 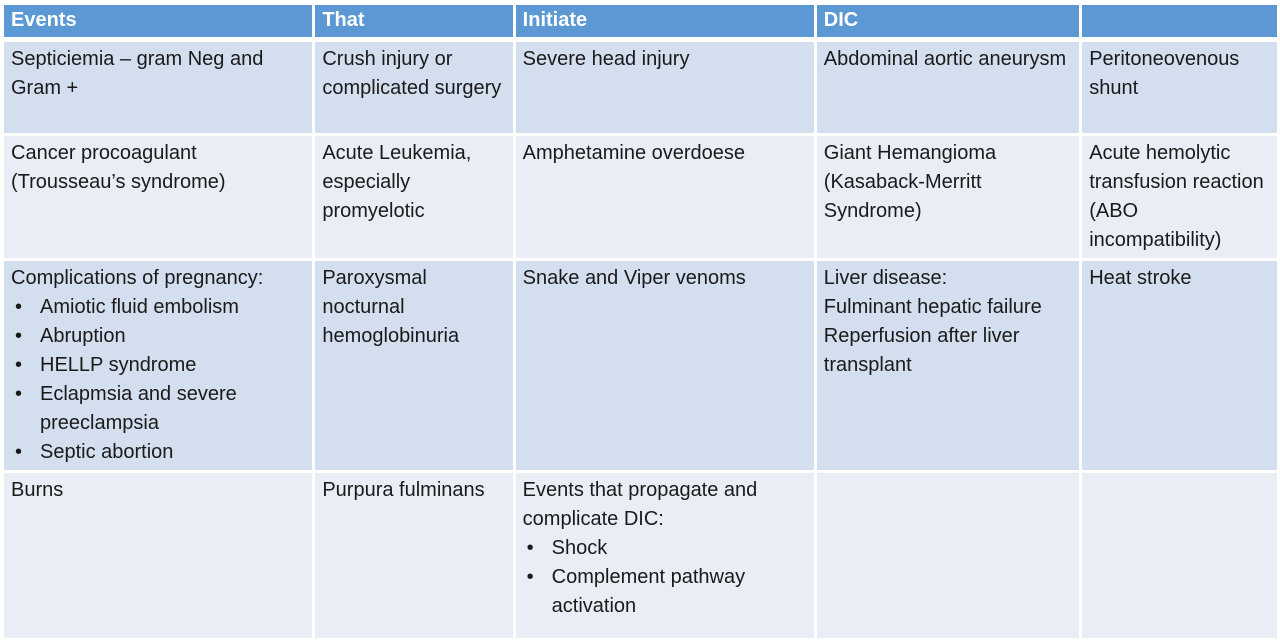 I want to click on header-label: DIC, so click(x=841, y=20).